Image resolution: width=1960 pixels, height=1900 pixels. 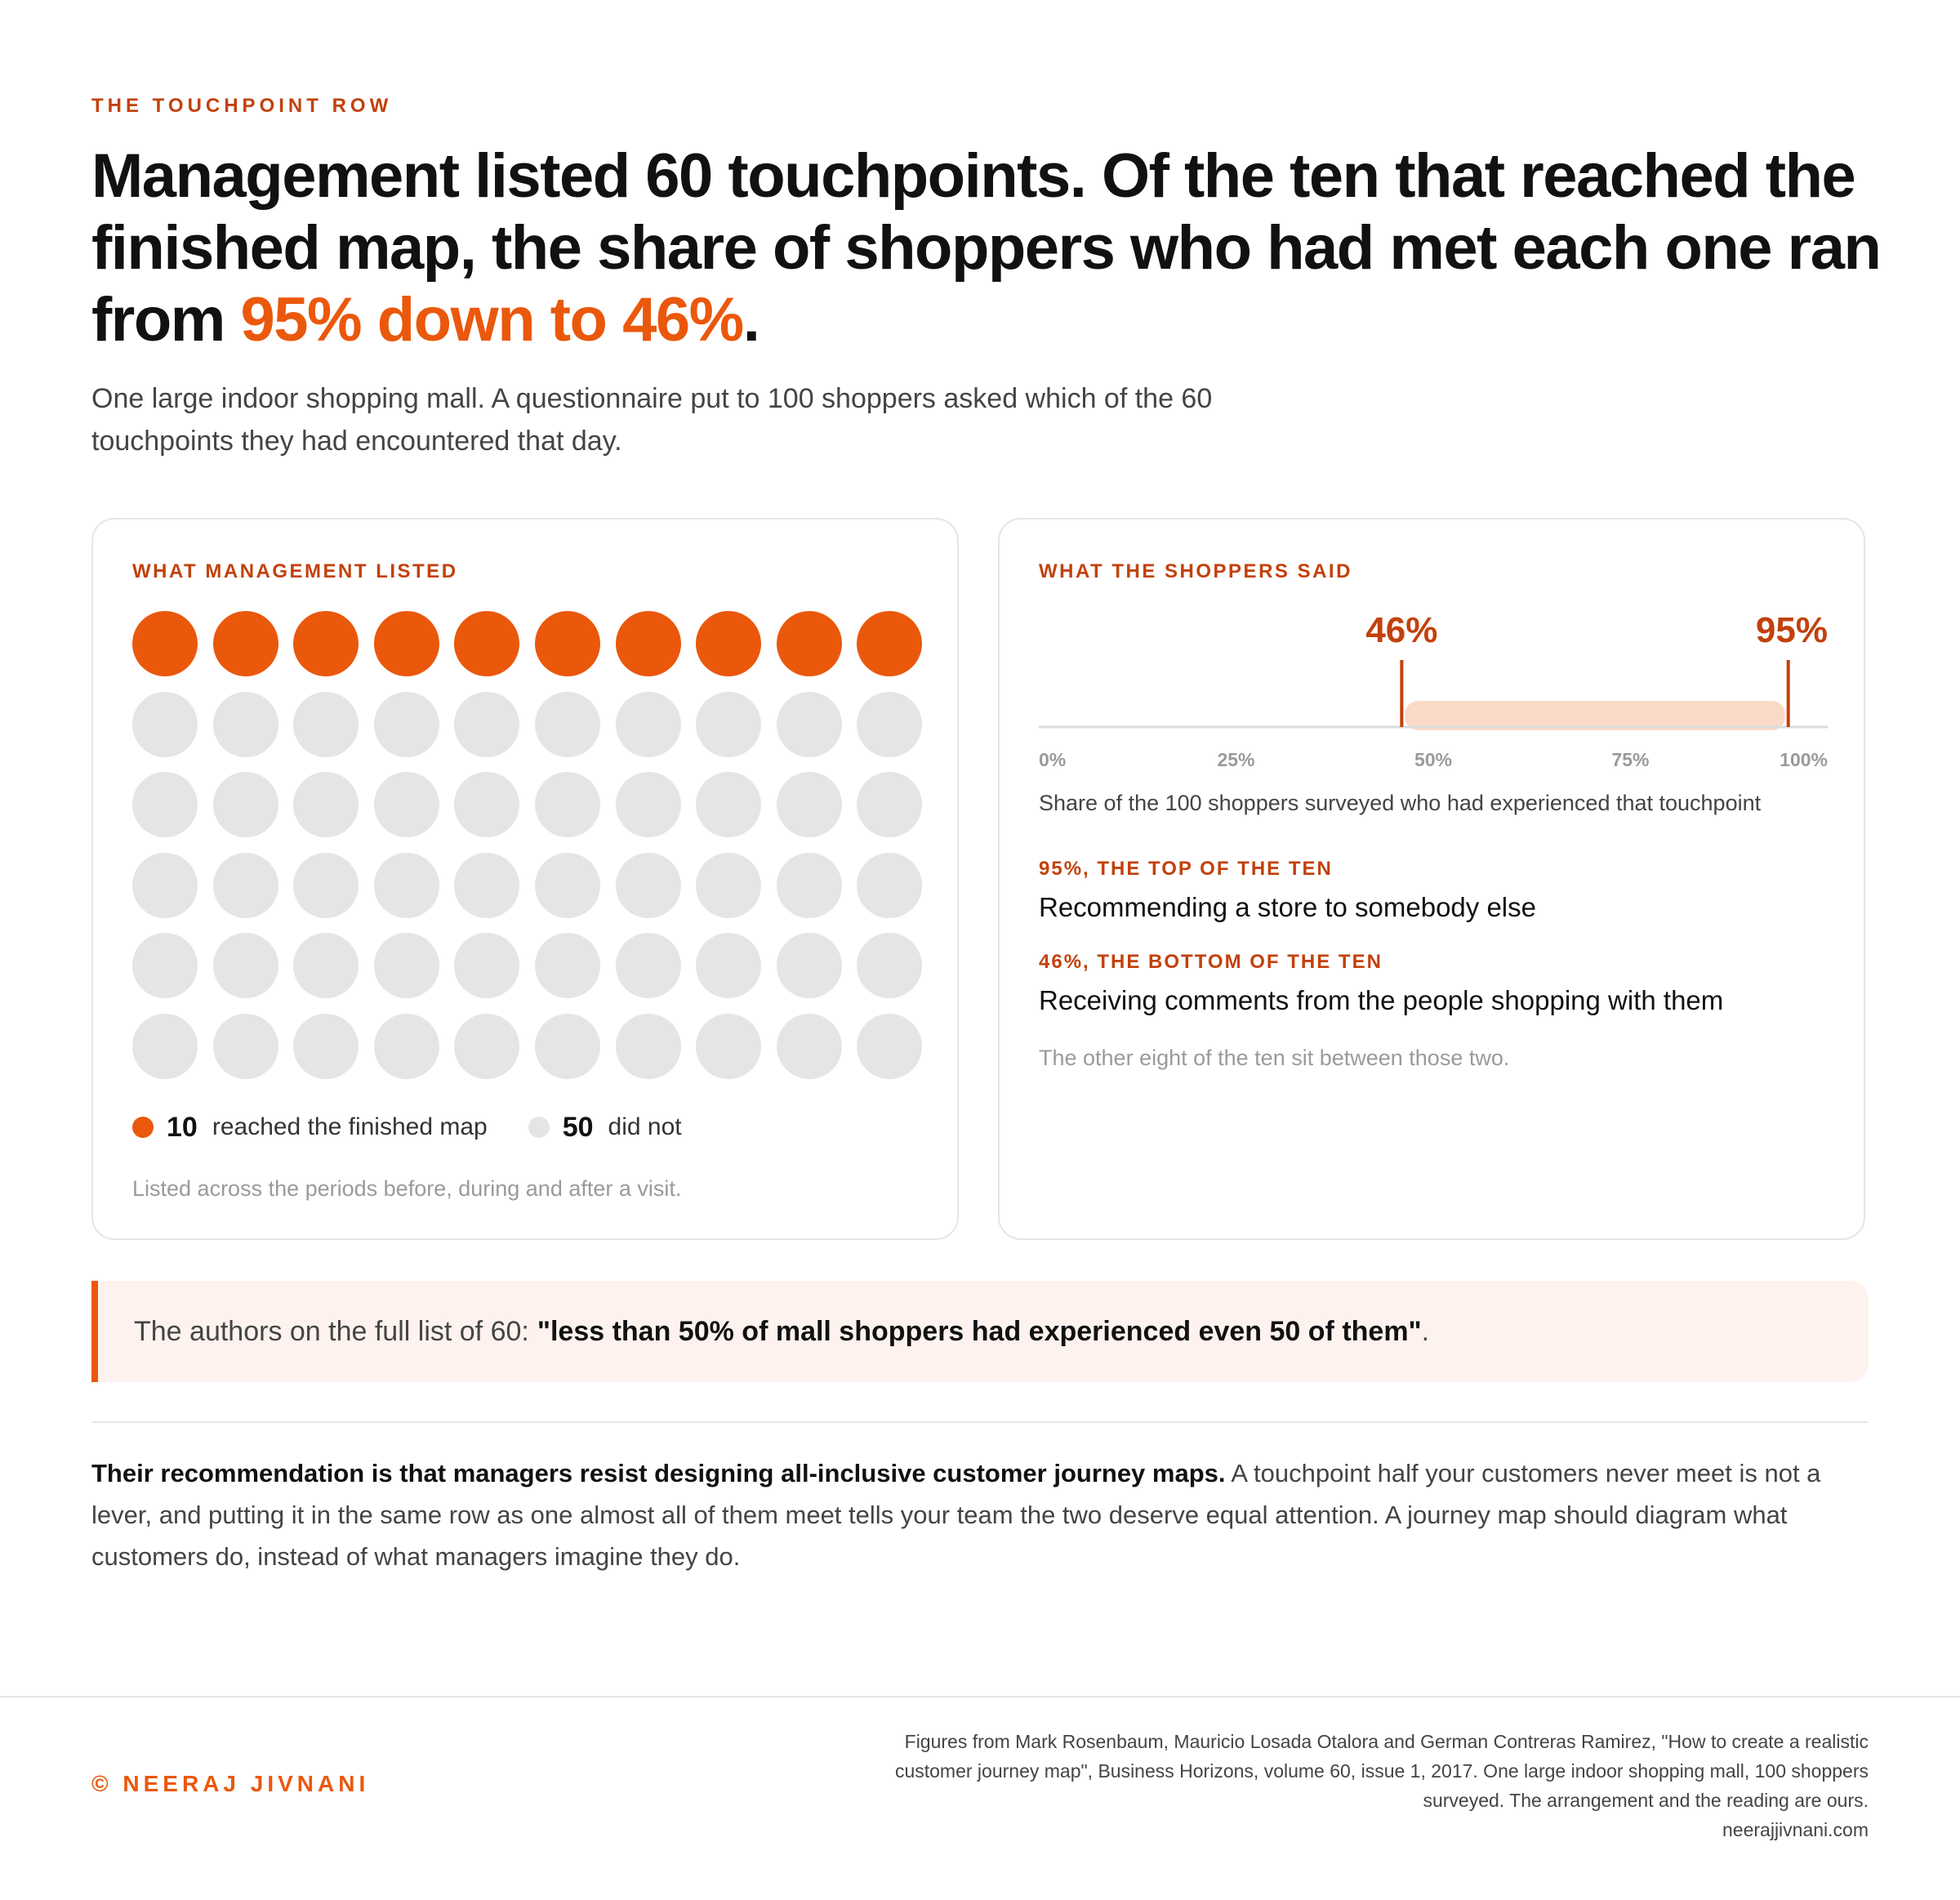 What do you see at coordinates (578, 1127) in the screenshot?
I see `legend-not-count: 50` at bounding box center [578, 1127].